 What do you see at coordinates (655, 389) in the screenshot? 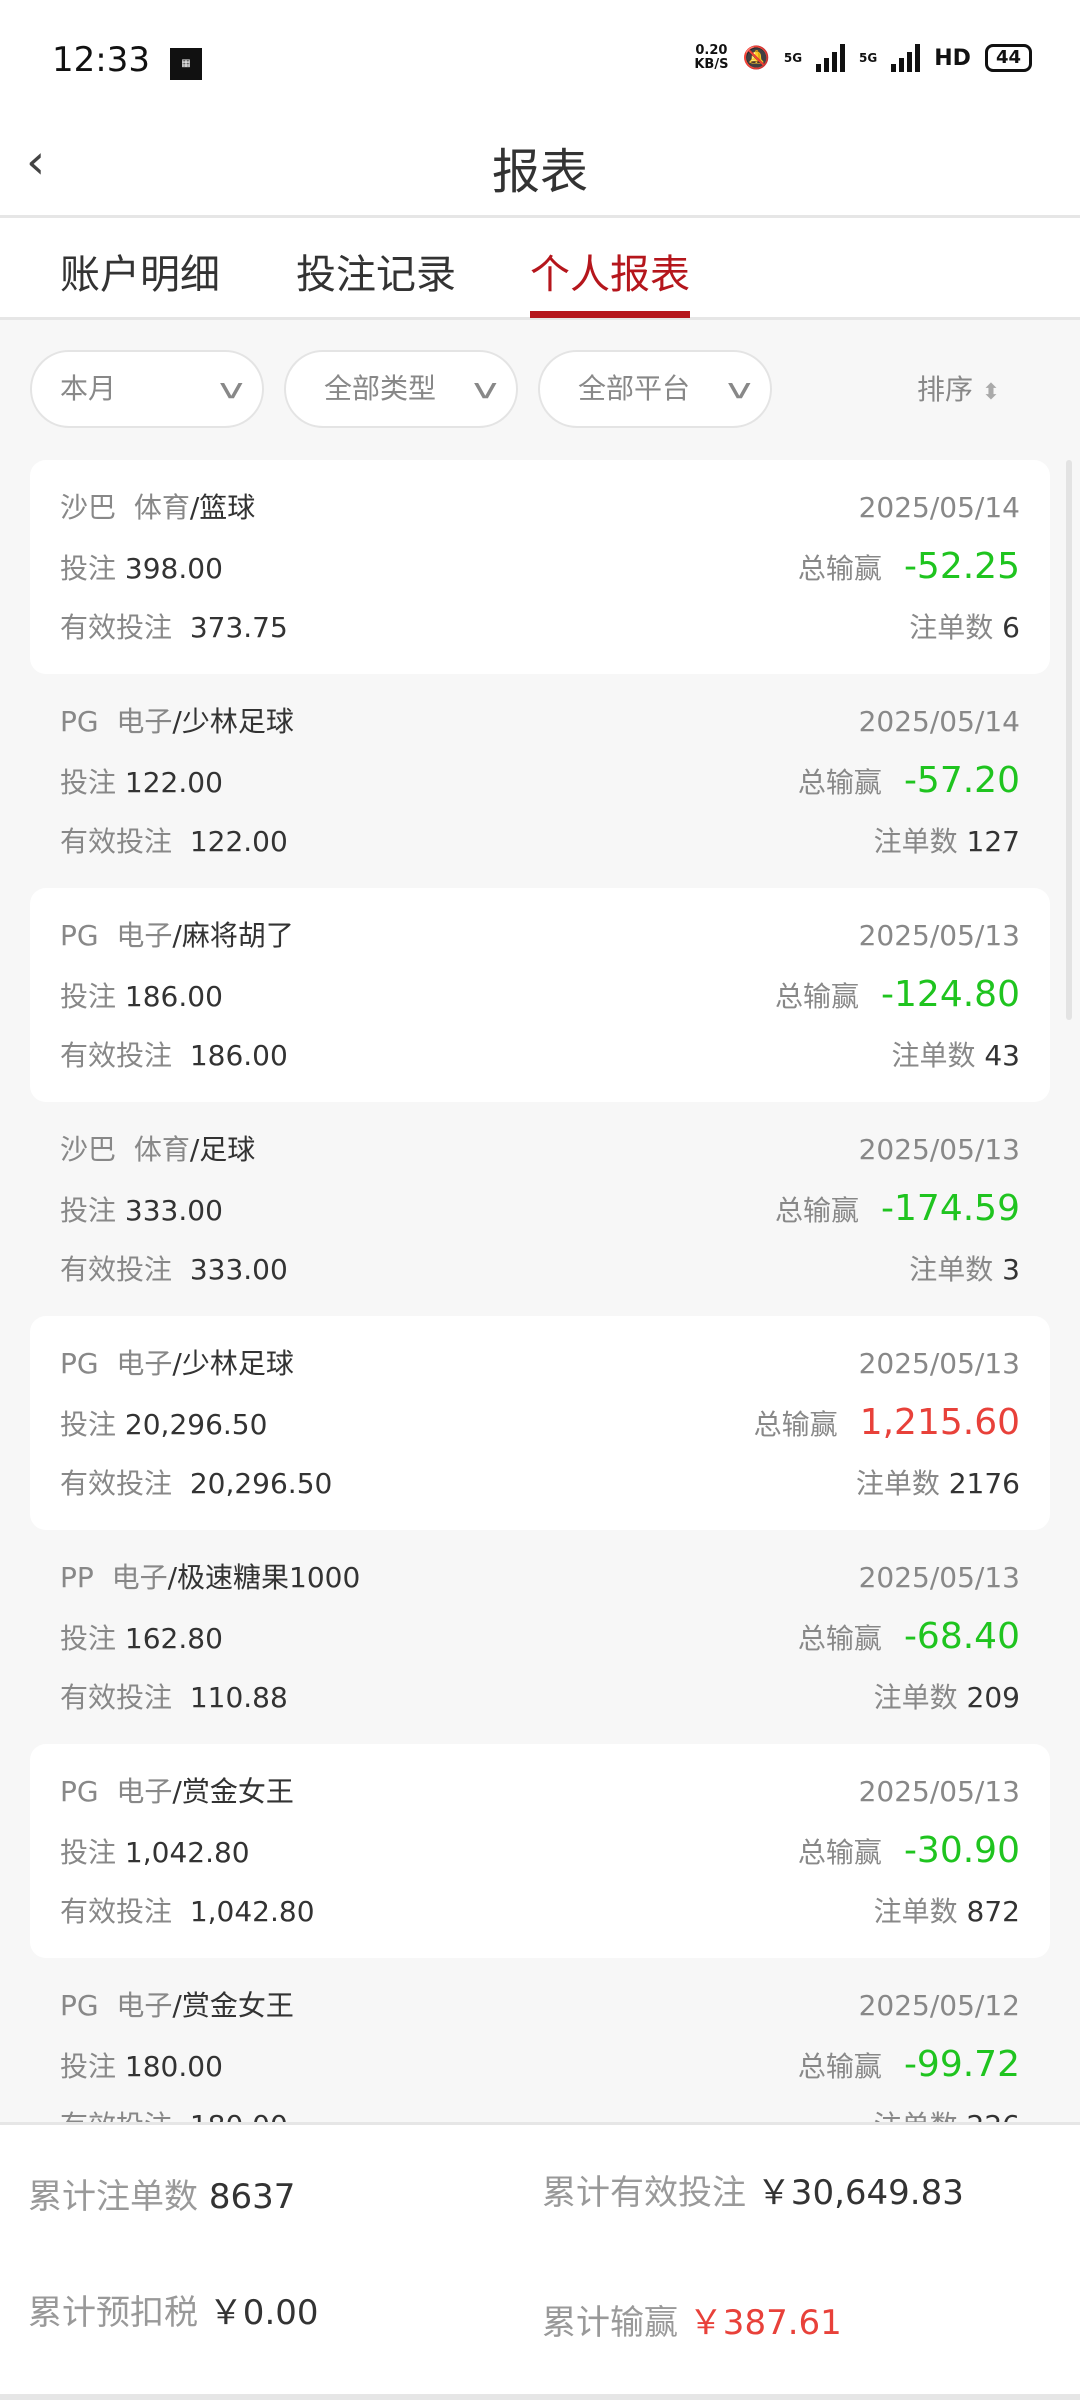
I see `platform-dropdown: 全部平台 v` at bounding box center [655, 389].